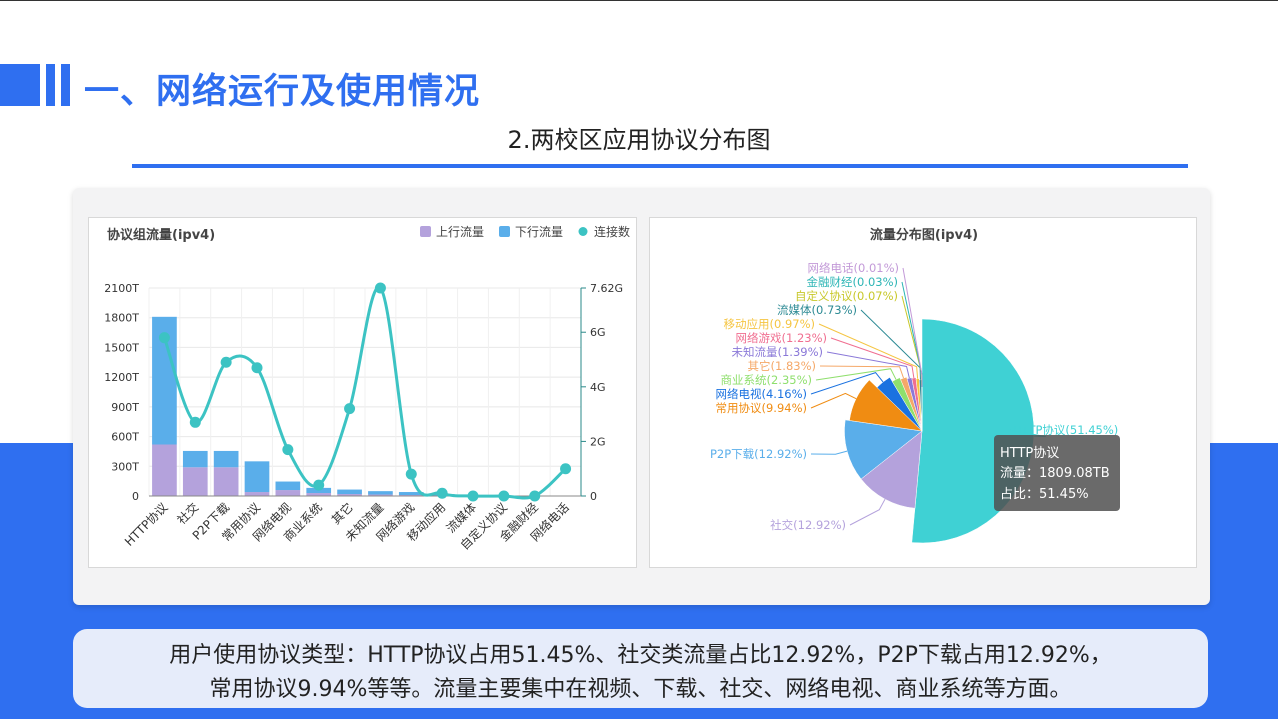  I want to click on x-tick-label: 社交, so click(188, 514).